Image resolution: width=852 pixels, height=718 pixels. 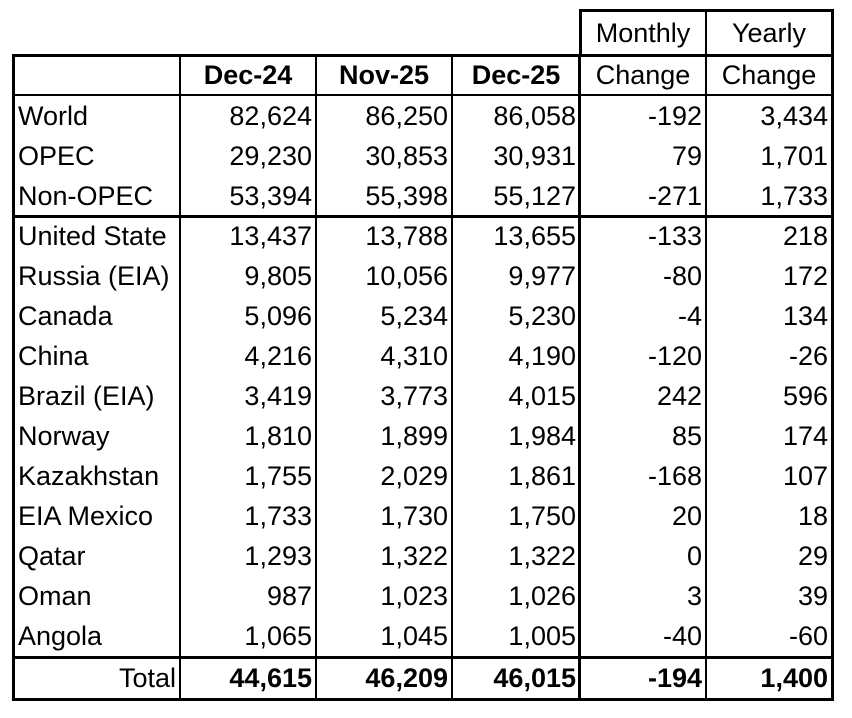 What do you see at coordinates (414, 356) in the screenshot?
I see `cell: 4,310` at bounding box center [414, 356].